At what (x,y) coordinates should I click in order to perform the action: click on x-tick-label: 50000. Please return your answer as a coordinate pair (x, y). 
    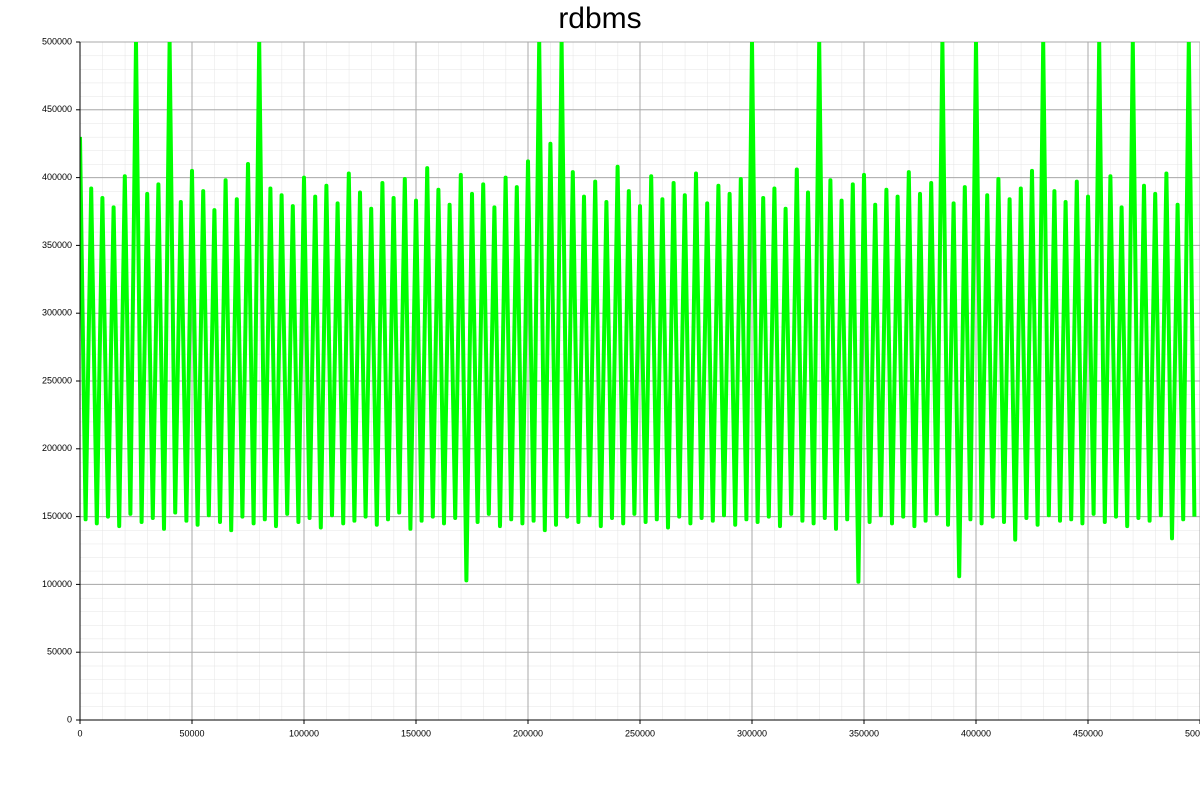
    Looking at the image, I should click on (191, 733).